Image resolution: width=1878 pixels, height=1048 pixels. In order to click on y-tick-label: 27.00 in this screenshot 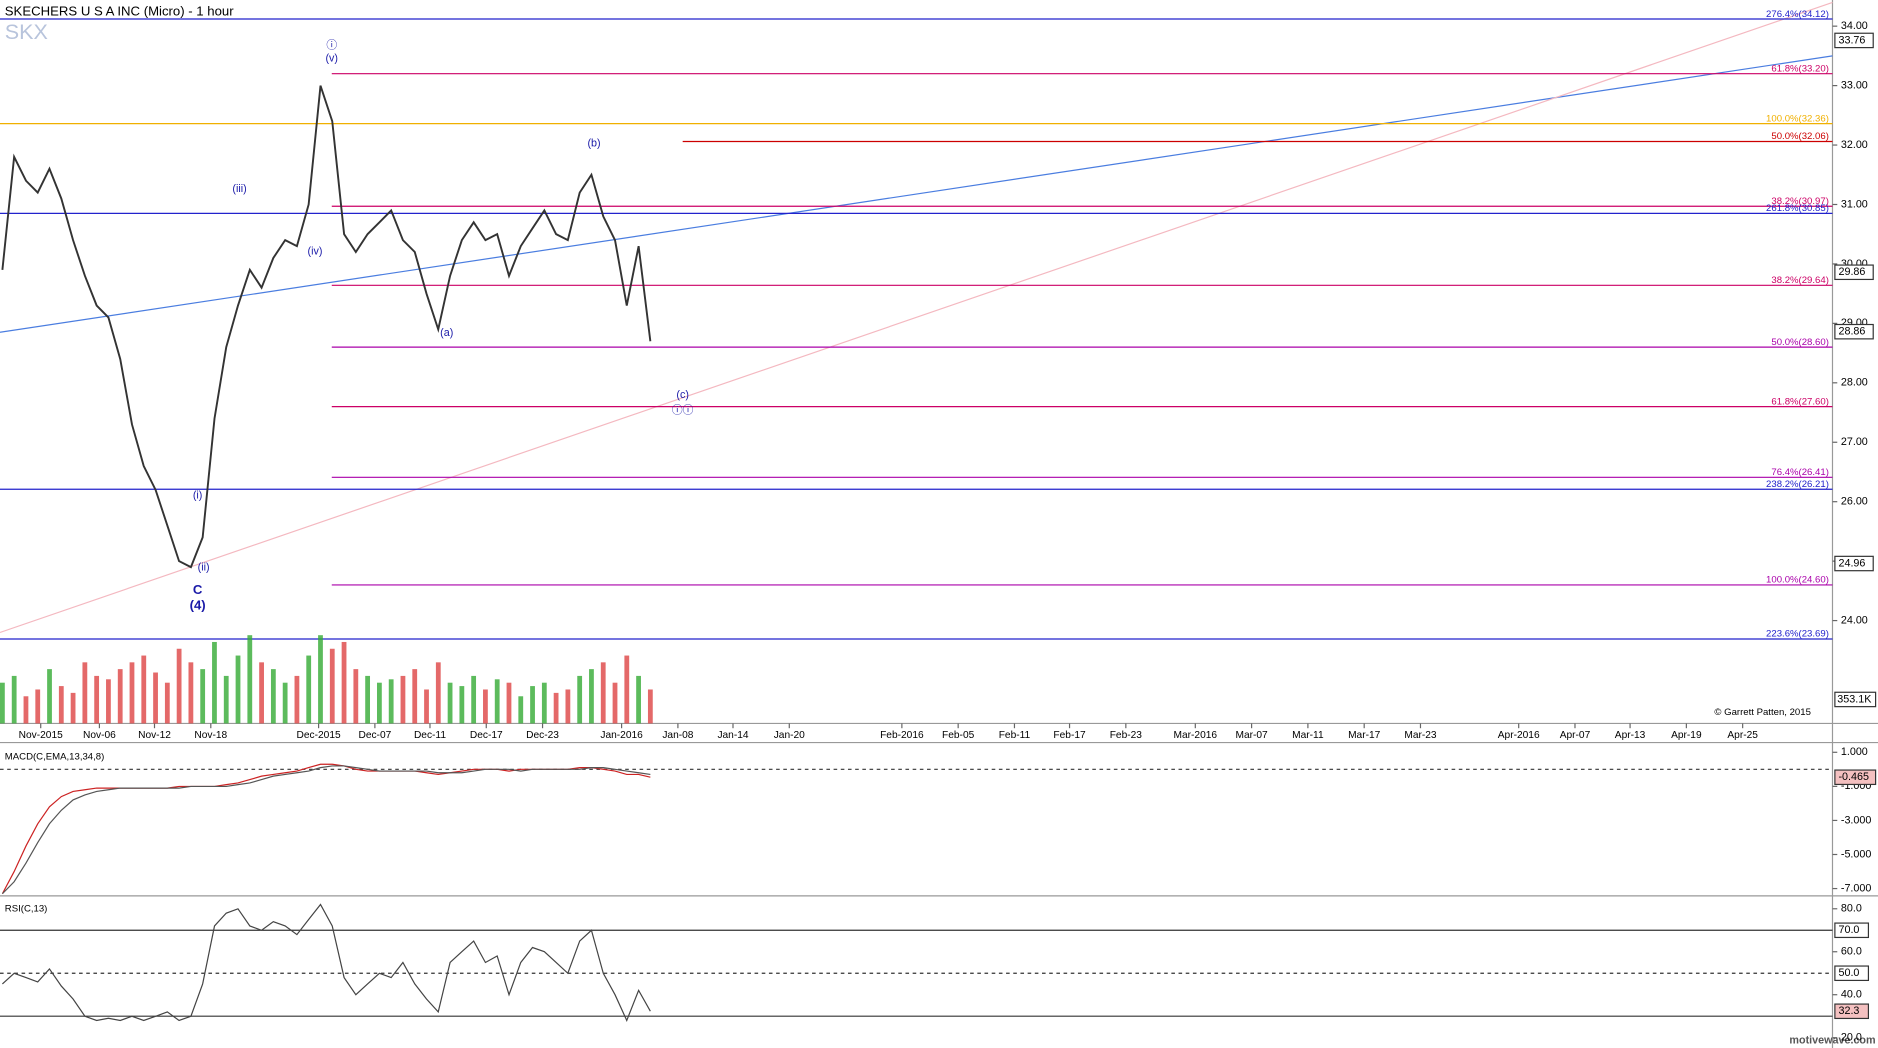, I will do `click(1854, 442)`.